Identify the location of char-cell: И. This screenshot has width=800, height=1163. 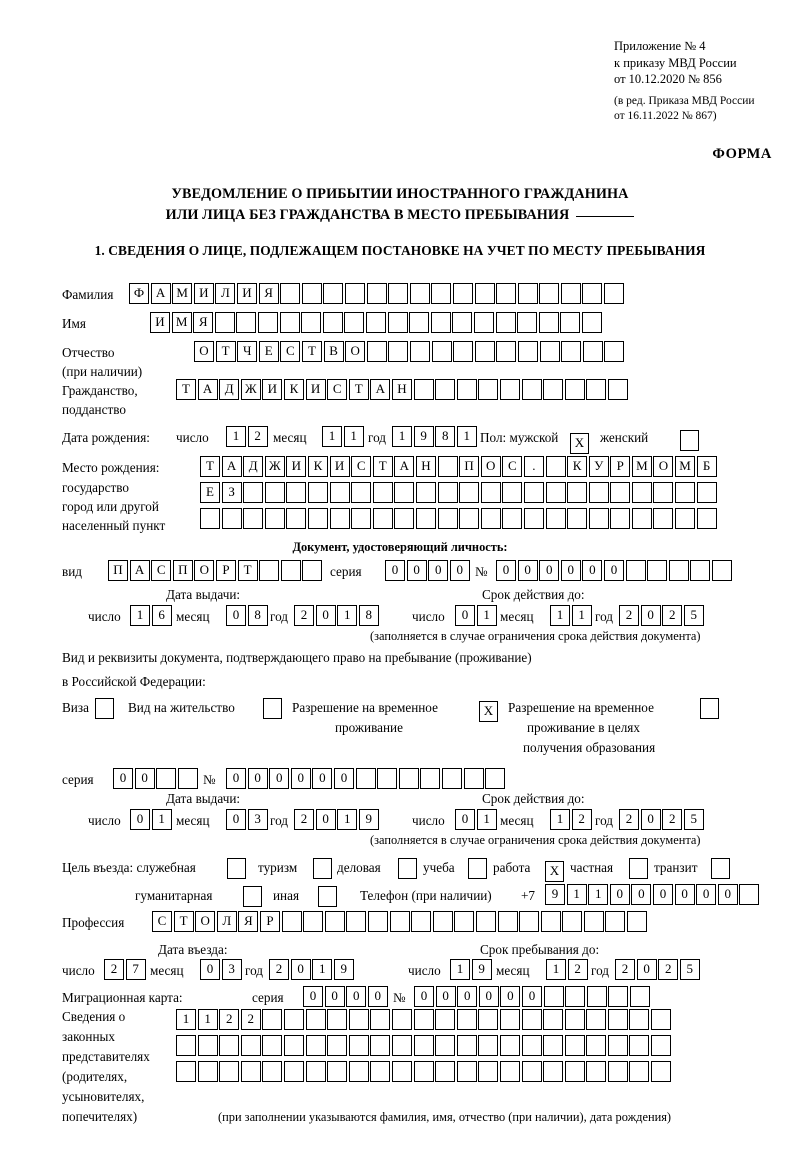
(339, 466).